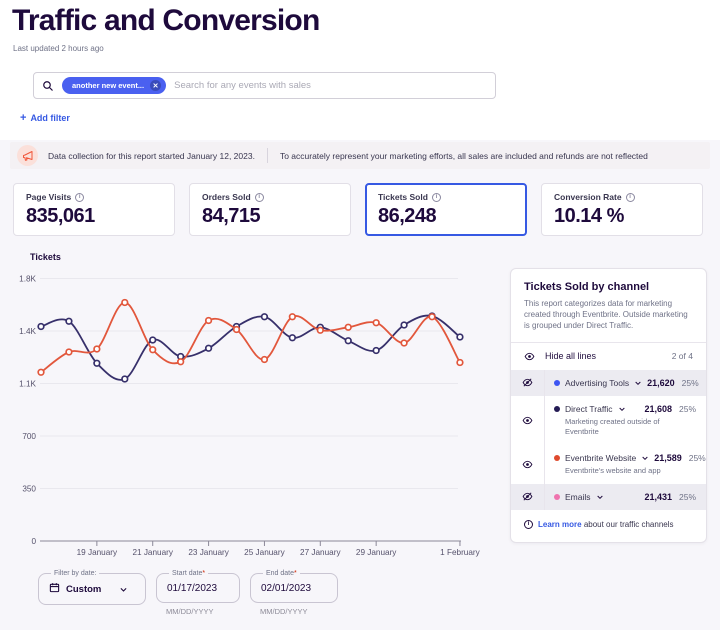  What do you see at coordinates (27, 279) in the screenshot?
I see `svg-text: 1.8K` at bounding box center [27, 279].